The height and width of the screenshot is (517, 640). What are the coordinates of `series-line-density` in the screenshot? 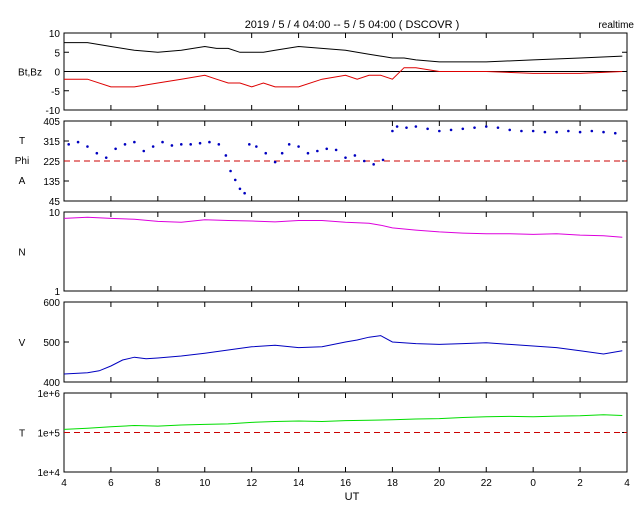 It's located at (343, 227).